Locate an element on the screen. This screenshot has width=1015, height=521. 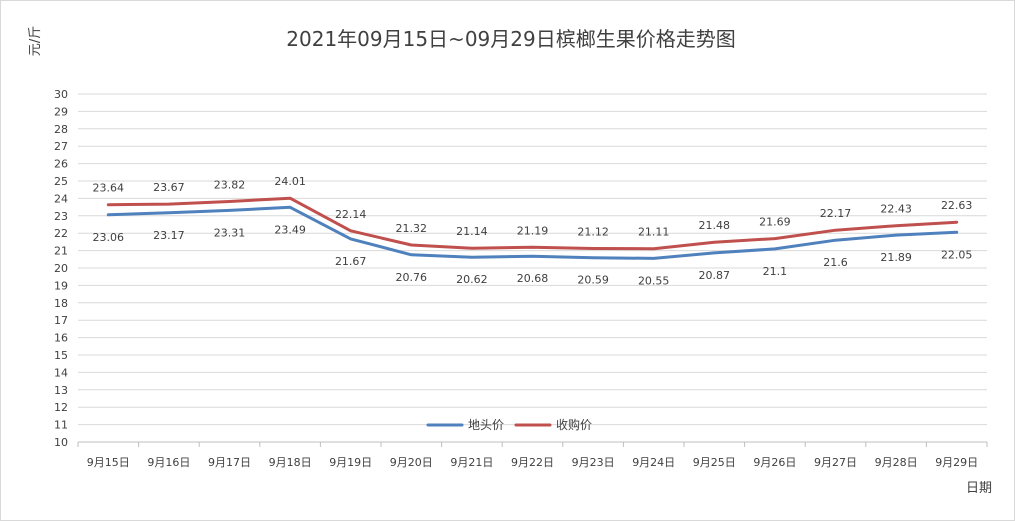
data-label: 20.59 is located at coordinates (593, 280).